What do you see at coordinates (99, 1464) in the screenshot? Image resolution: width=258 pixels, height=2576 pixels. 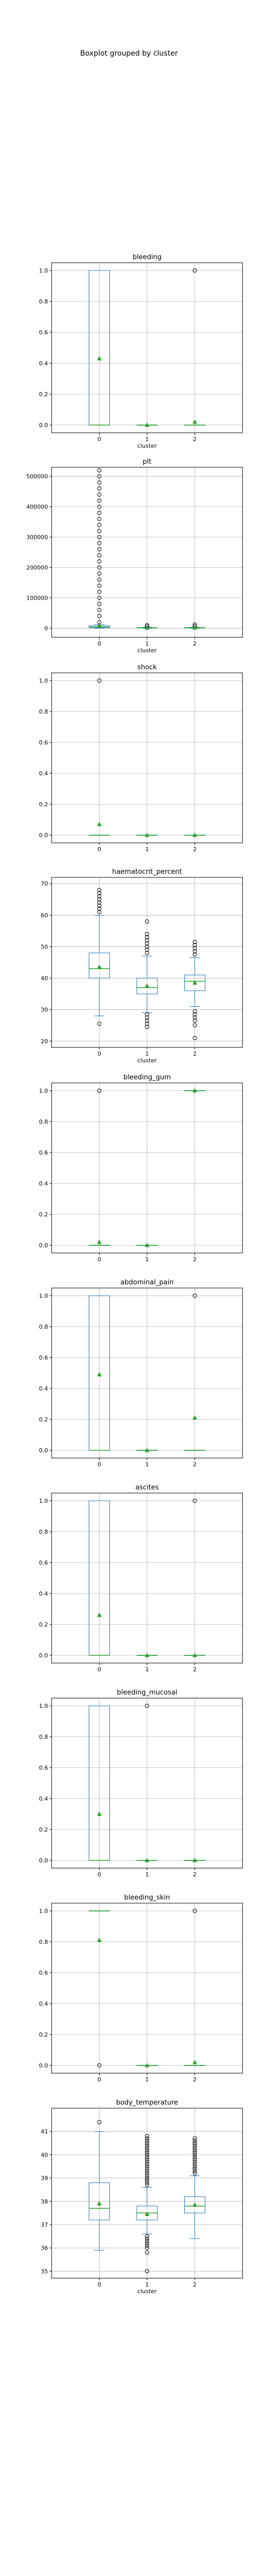 I see `x-tick-label: 0` at bounding box center [99, 1464].